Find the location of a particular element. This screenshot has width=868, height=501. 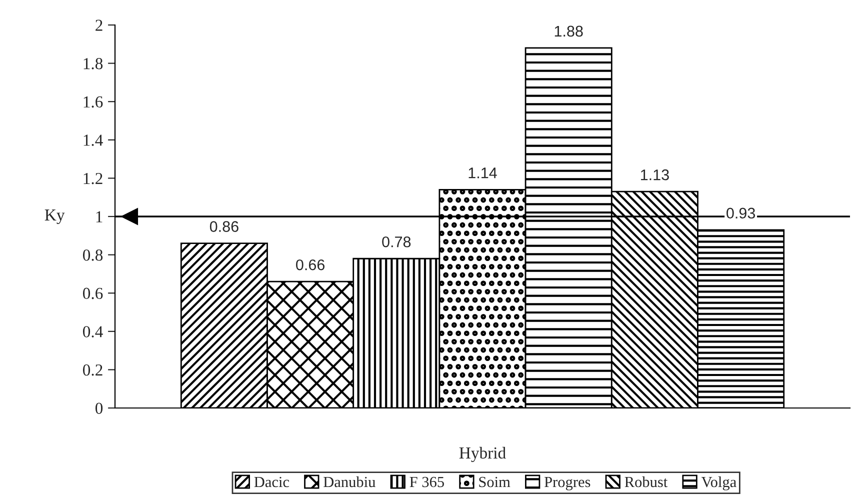

data-label: 0.66 is located at coordinates (310, 264).